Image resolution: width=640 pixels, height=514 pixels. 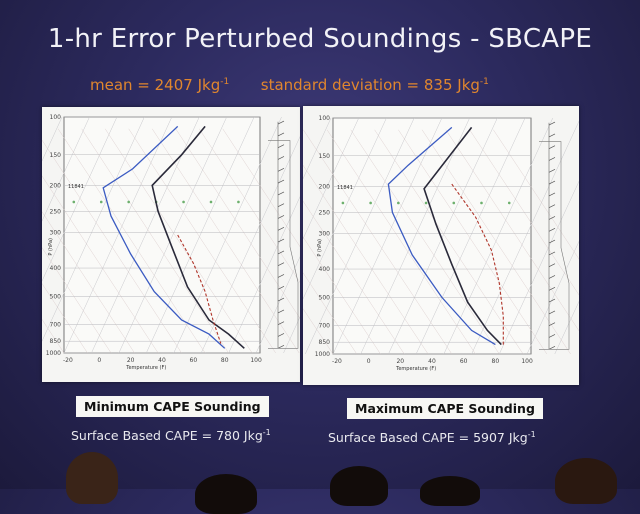 I want to click on x-axis-label: Temperature (F), so click(x=145, y=368).